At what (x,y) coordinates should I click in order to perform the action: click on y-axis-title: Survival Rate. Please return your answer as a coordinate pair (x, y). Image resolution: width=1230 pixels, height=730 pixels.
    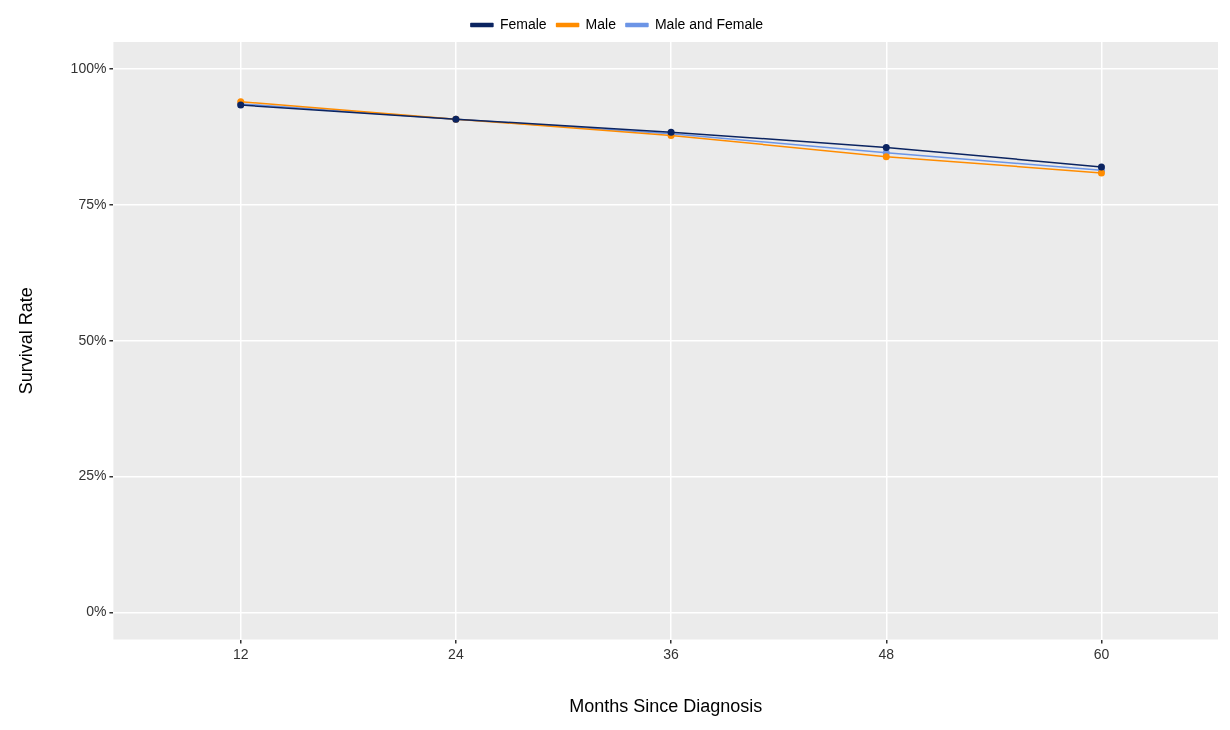
    Looking at the image, I should click on (25, 341).